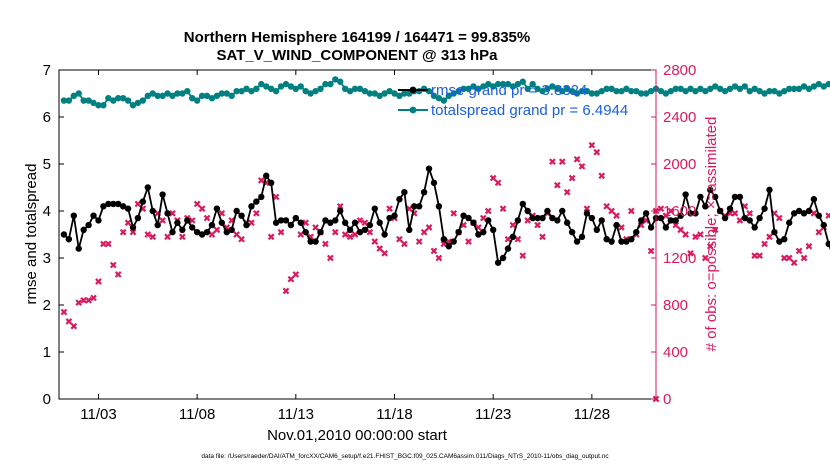 This screenshot has width=830, height=470. What do you see at coordinates (679, 258) in the screenshot?
I see `y2-tick-label: 1200` at bounding box center [679, 258].